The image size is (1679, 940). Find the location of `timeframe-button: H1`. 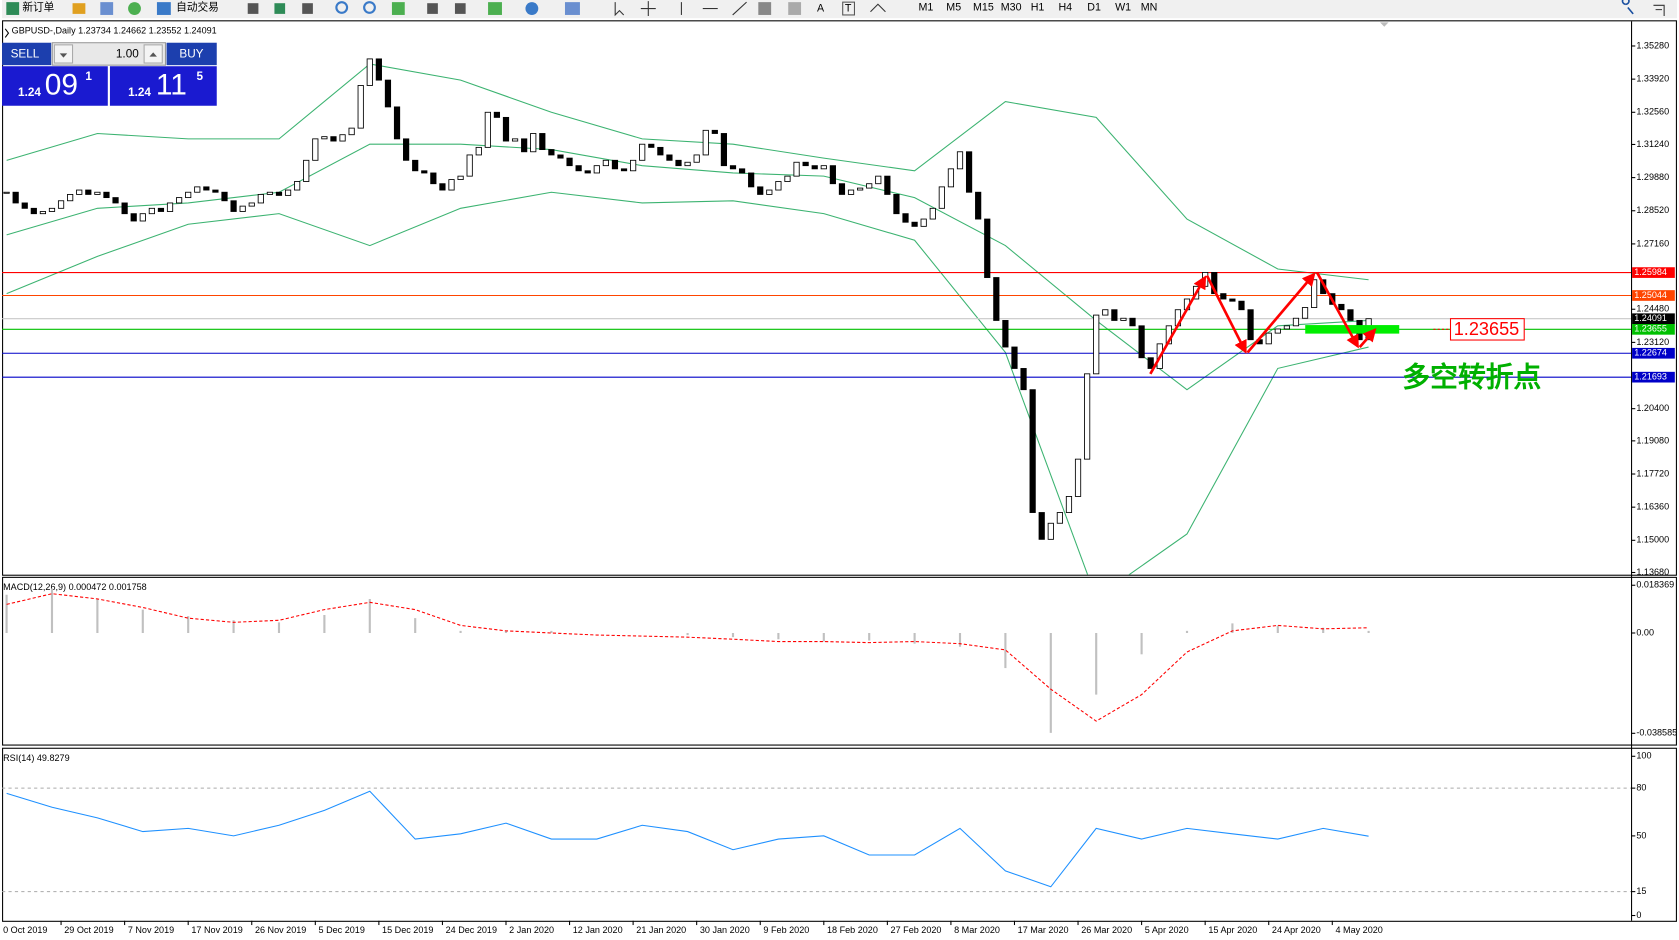

timeframe-button: H1 is located at coordinates (1038, 7).